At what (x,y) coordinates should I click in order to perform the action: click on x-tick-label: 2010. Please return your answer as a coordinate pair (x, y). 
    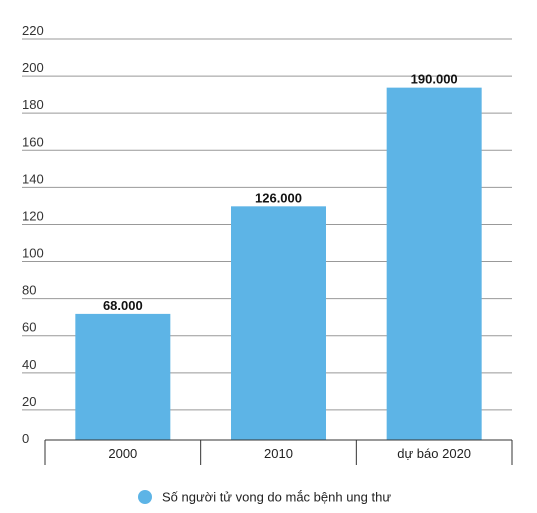
    Looking at the image, I should click on (278, 453).